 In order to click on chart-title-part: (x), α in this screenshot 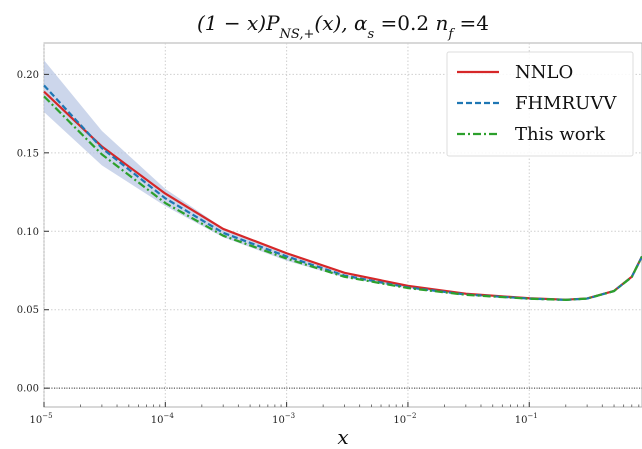, I will do `click(341, 23)`.